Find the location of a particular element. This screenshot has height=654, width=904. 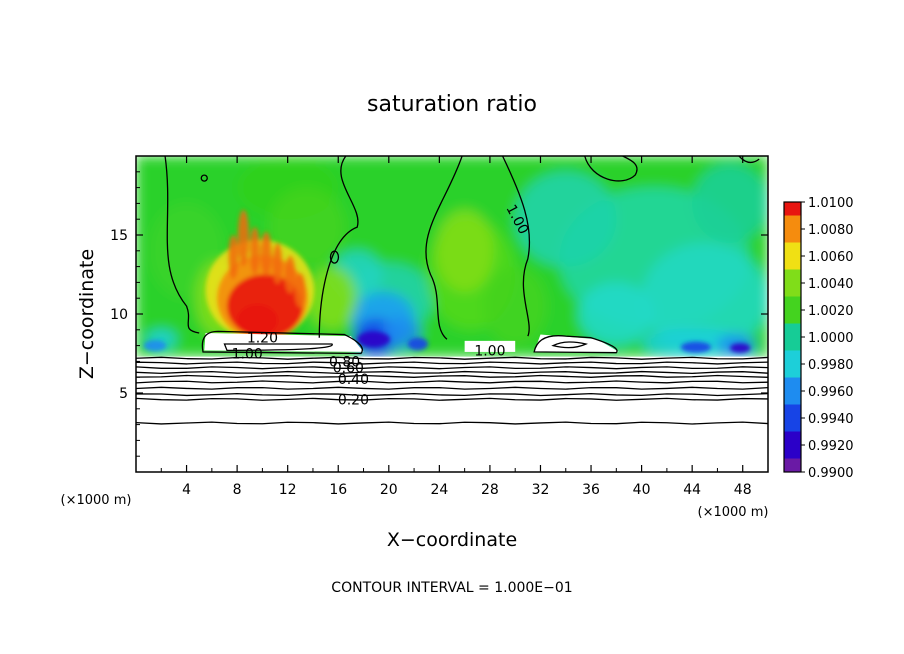

contour-line-0.8 is located at coordinates (452, 368).